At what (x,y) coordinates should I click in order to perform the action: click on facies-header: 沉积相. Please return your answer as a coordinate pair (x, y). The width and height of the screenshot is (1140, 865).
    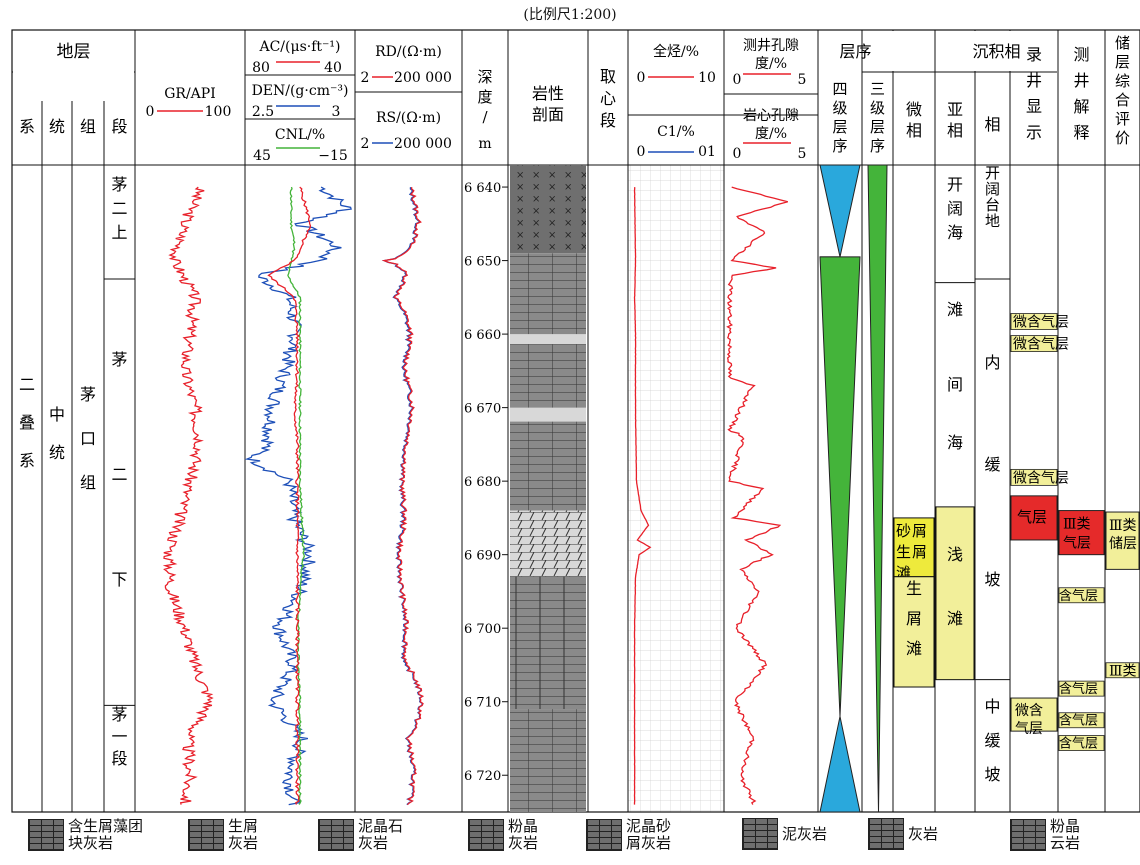
    Looking at the image, I should click on (996, 51).